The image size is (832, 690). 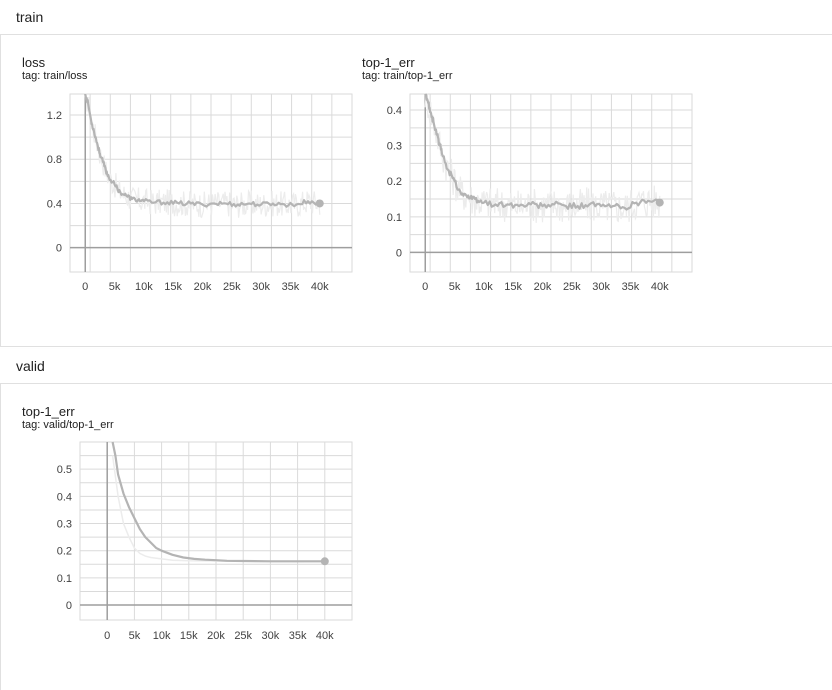 I want to click on y-tick-label: 0.8, so click(x=54, y=160).